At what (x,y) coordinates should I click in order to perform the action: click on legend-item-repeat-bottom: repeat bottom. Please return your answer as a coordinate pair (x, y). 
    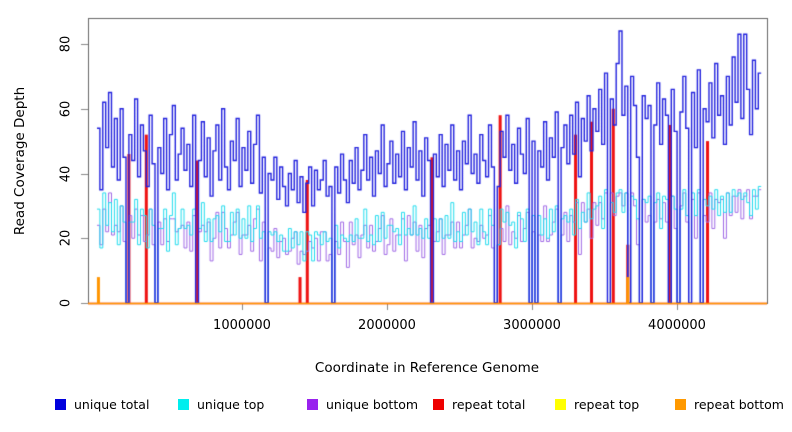
    Looking at the image, I should click on (729, 404).